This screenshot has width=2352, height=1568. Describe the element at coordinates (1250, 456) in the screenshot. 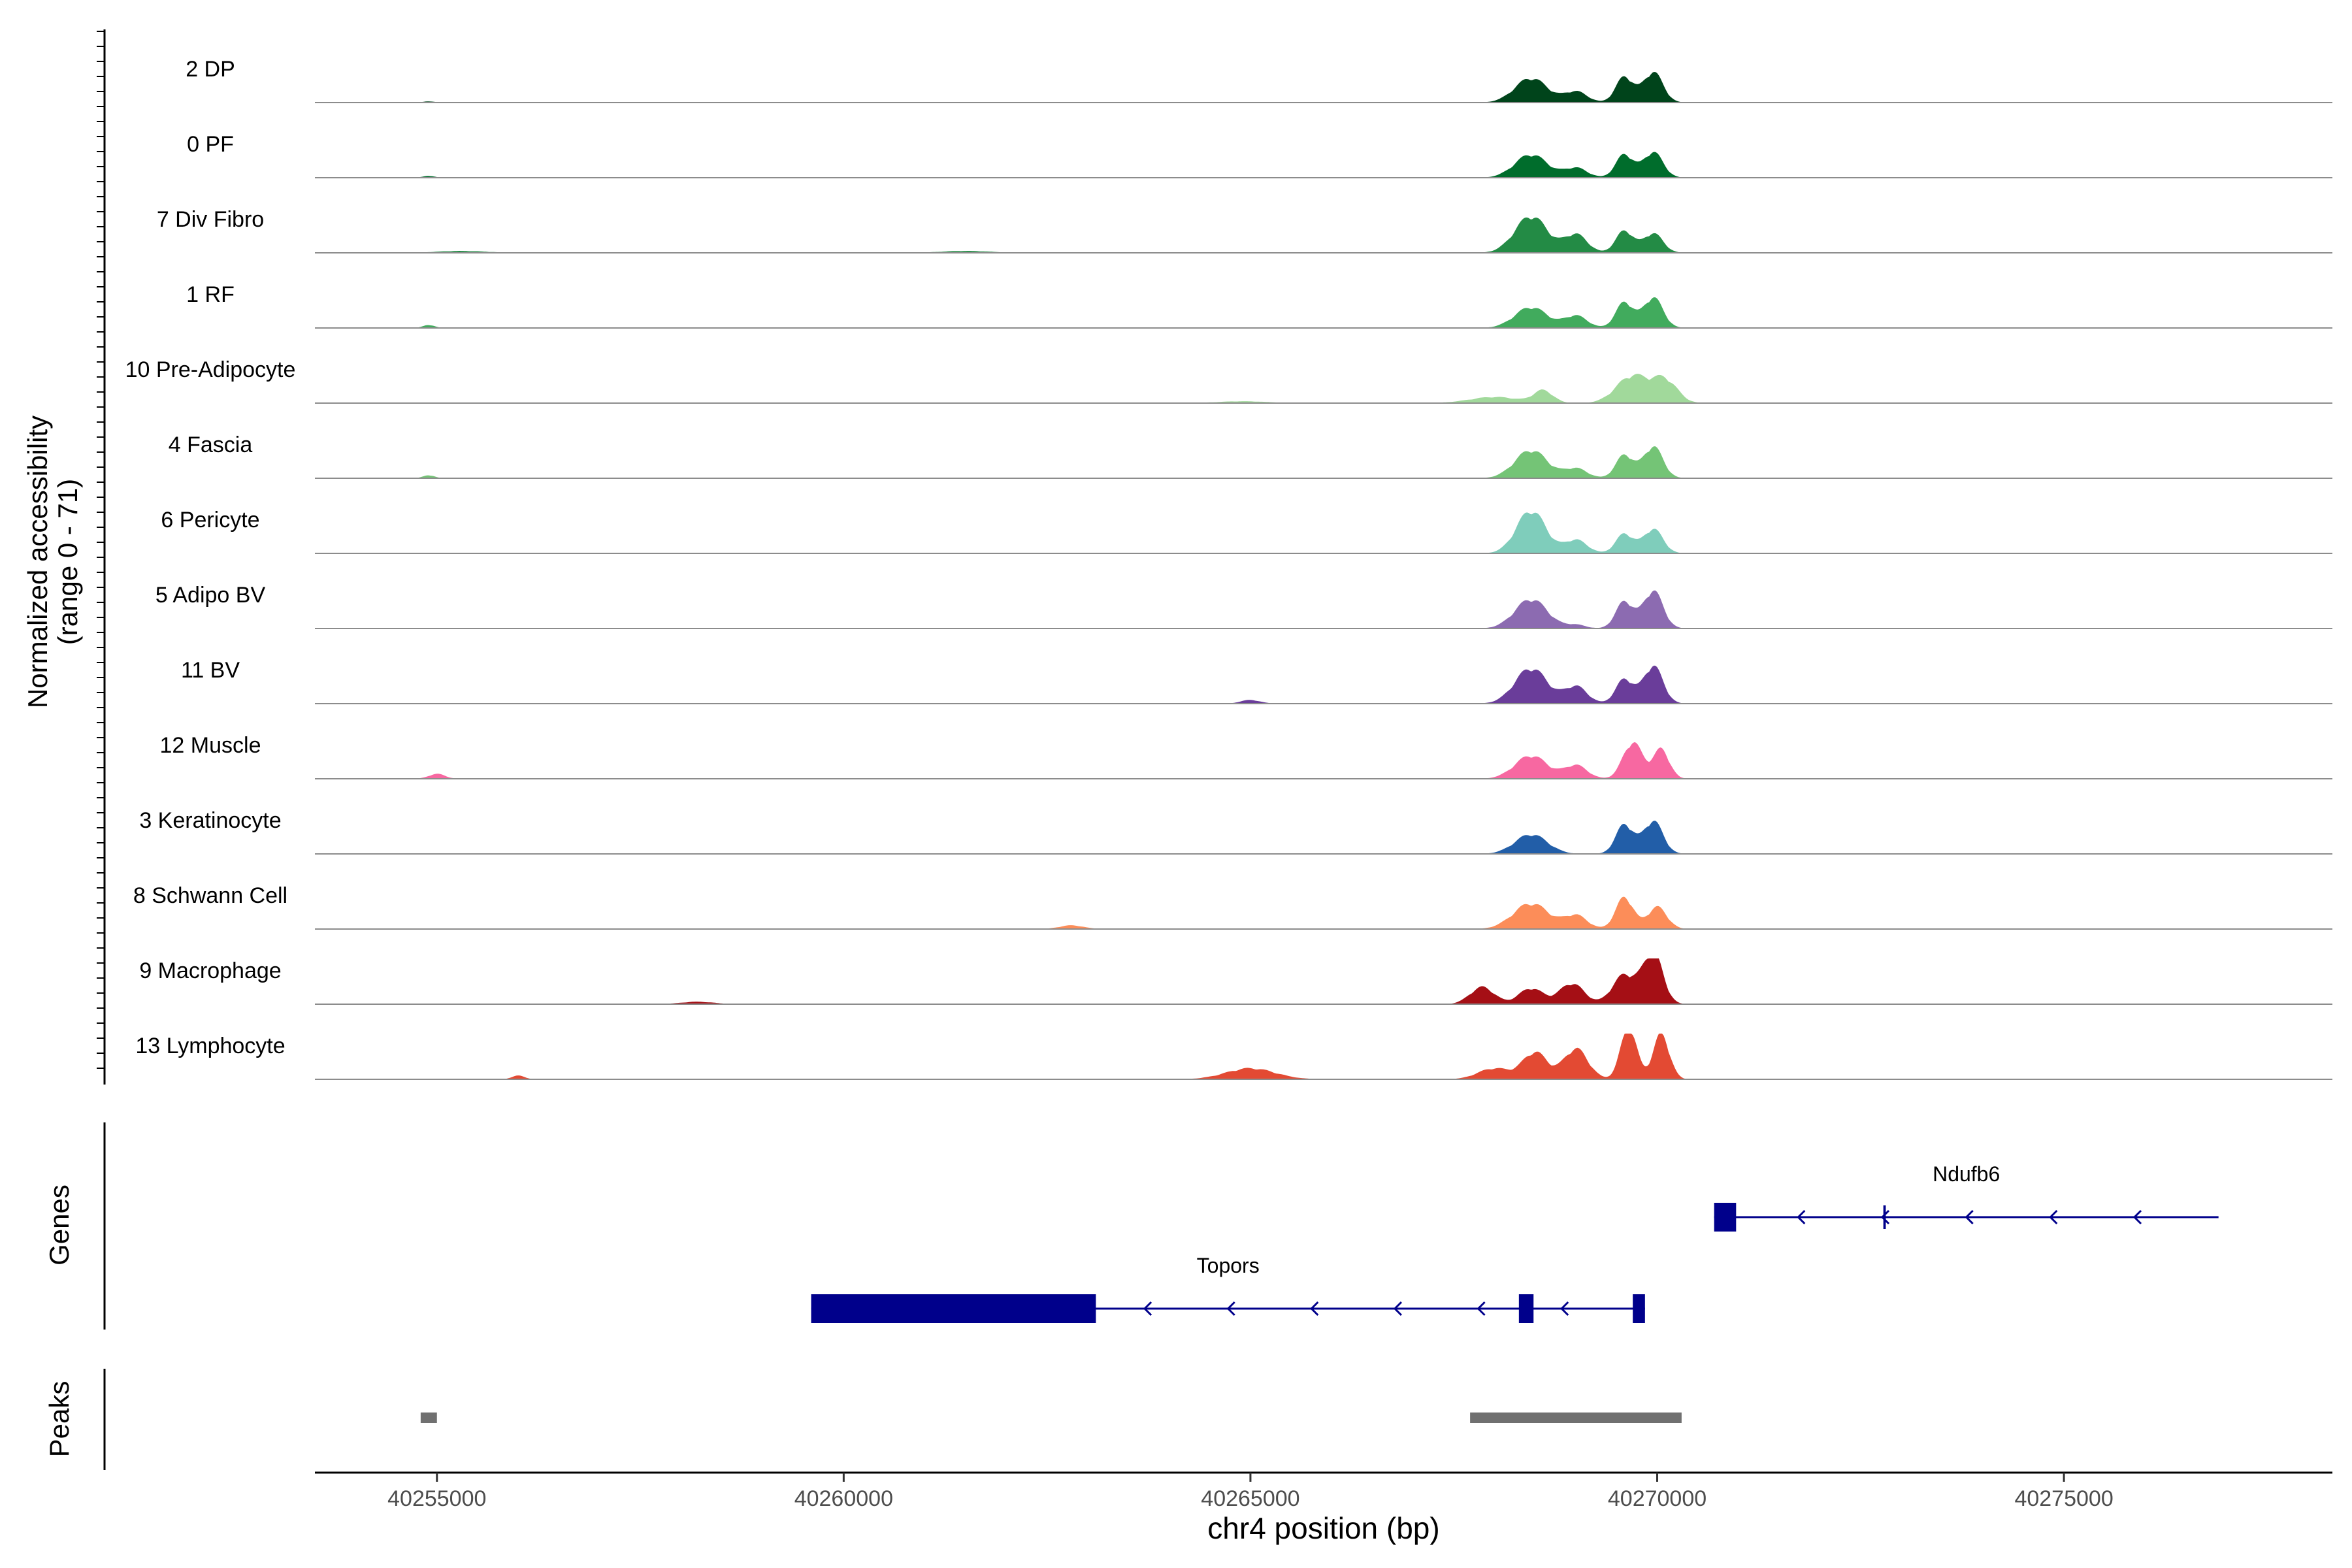

I see `coverage-track: 4 Fascia` at that location.